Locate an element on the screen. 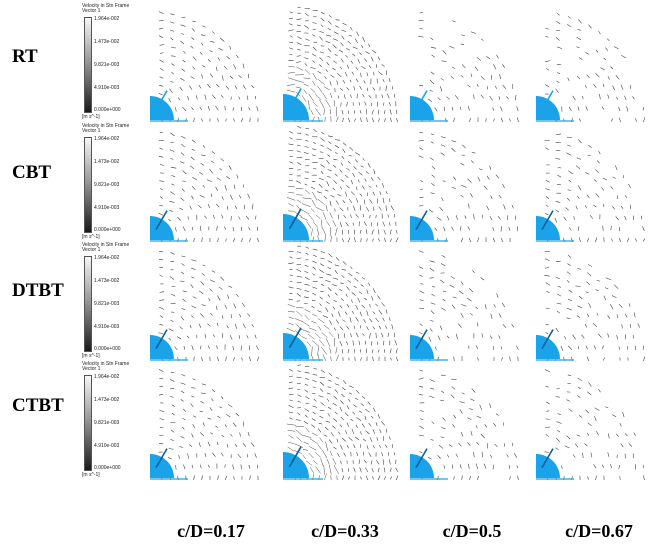 The image size is (667, 545). legend-tick: 0.000e+000 is located at coordinates (107, 230).